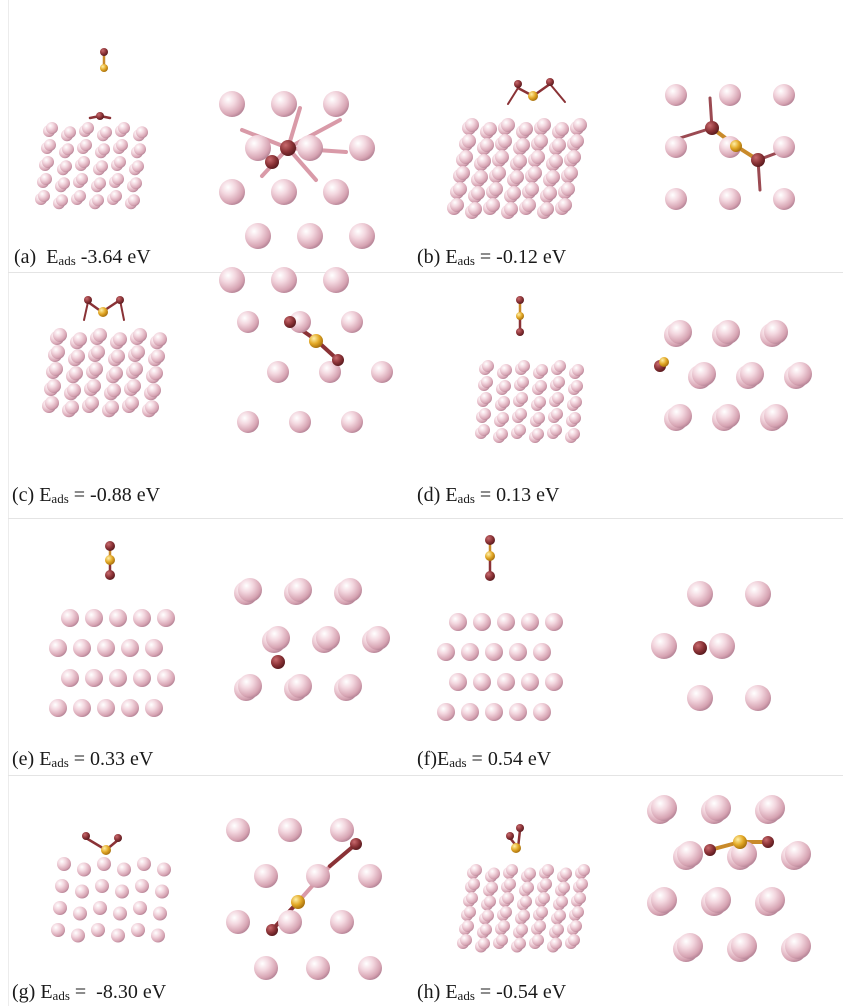  I want to click on energy-subscript: ads, so click(60, 762).